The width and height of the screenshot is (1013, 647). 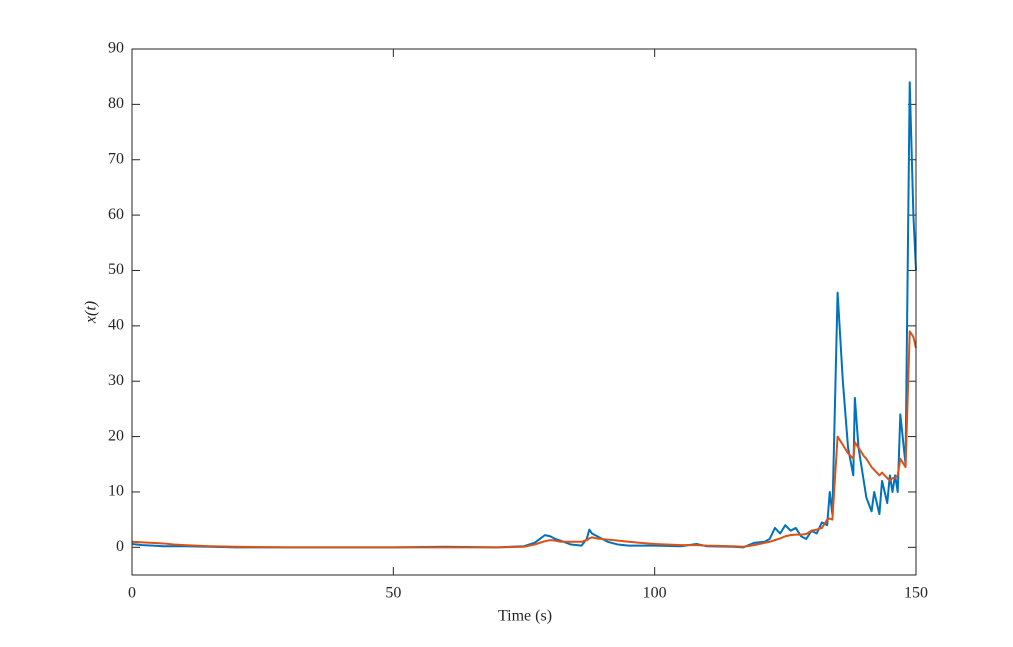 What do you see at coordinates (116, 380) in the screenshot?
I see `y-tick-label: 30` at bounding box center [116, 380].